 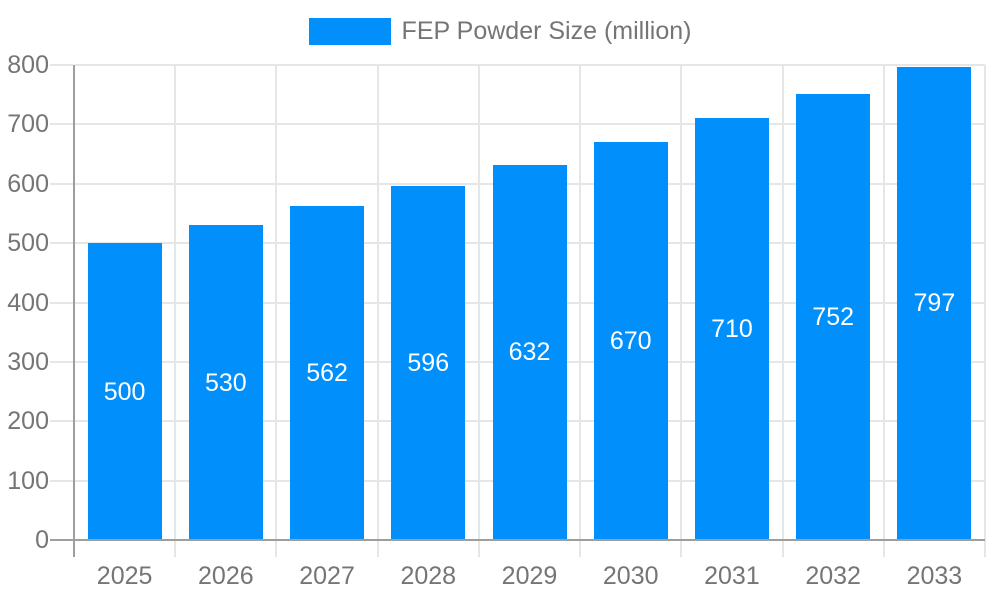 What do you see at coordinates (833, 576) in the screenshot?
I see `x-axis-label: 2032` at bounding box center [833, 576].